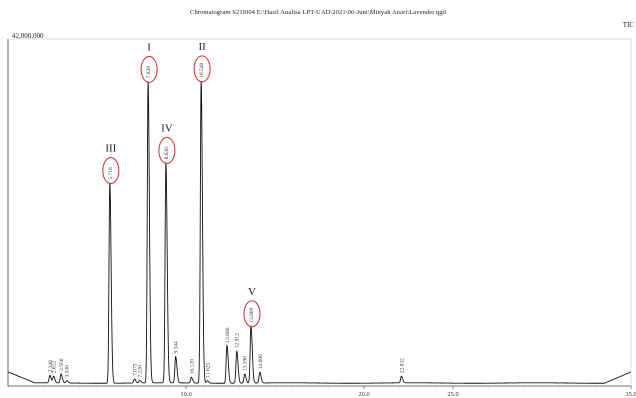 This screenshot has width=636, height=398. I want to click on peak-rt-label-11: 10.540, so click(202, 70).